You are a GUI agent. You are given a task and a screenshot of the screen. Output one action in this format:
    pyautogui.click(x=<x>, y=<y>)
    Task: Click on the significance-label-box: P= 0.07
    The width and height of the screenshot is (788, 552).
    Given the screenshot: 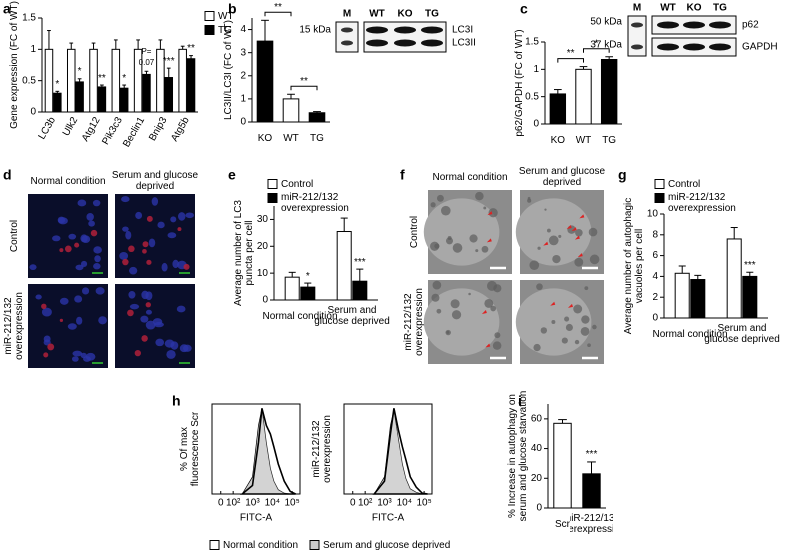 What is the action you would take?
    pyautogui.click(x=147, y=57)
    